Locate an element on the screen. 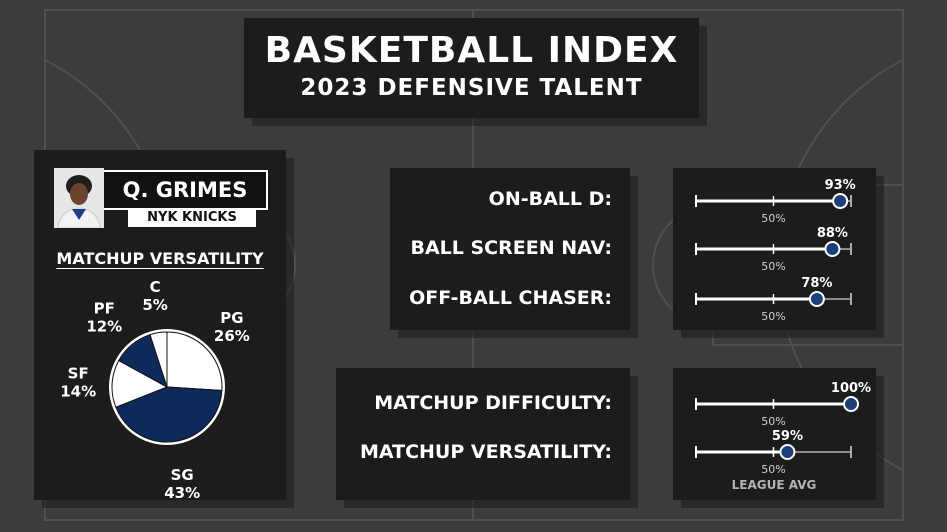 This screenshot has width=947, height=532. stat-label: ON-BALL D: is located at coordinates (550, 199).